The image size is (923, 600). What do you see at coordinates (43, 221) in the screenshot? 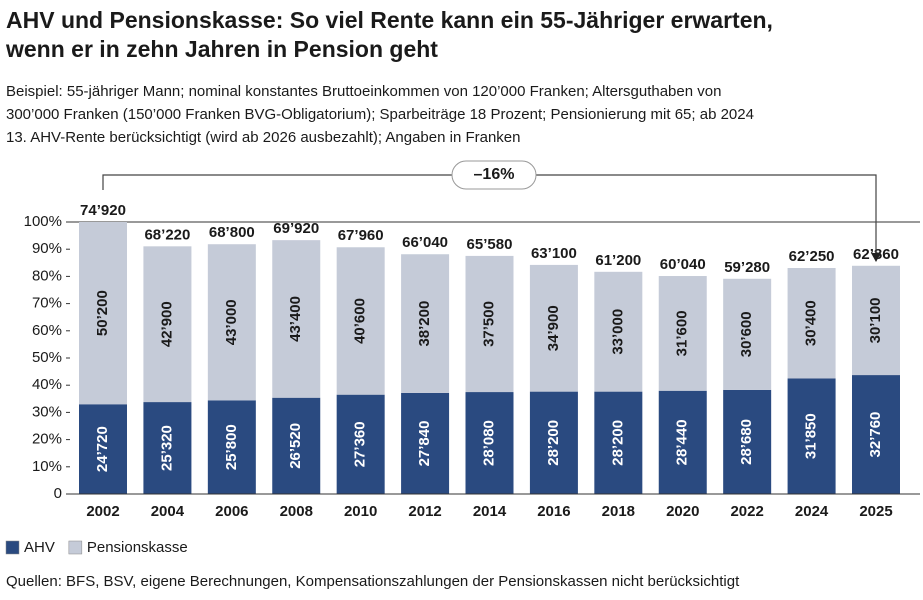
I see `y-tick-label: 100%` at bounding box center [43, 221].